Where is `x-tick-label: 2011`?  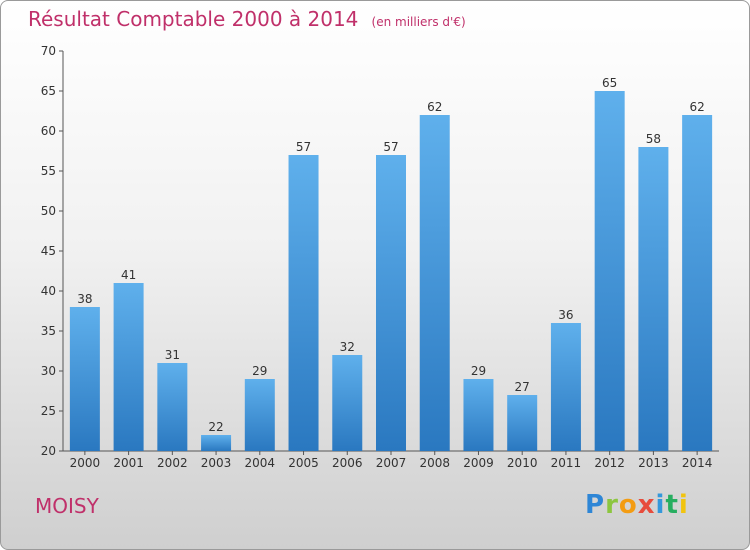 x-tick-label: 2011 is located at coordinates (566, 463).